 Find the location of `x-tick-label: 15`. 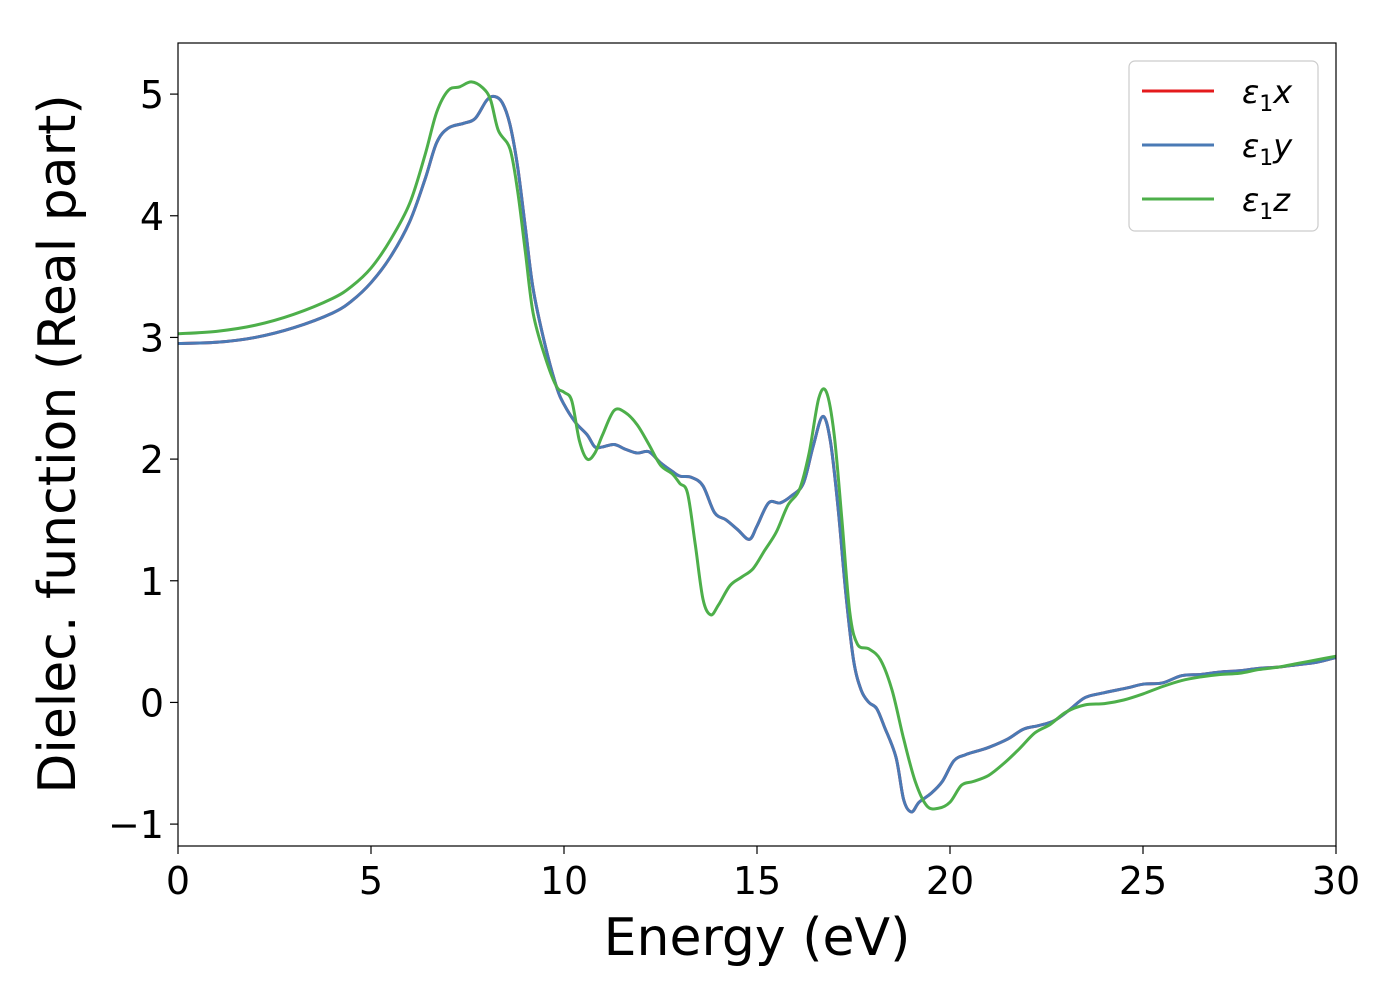

x-tick-label: 15 is located at coordinates (757, 881).